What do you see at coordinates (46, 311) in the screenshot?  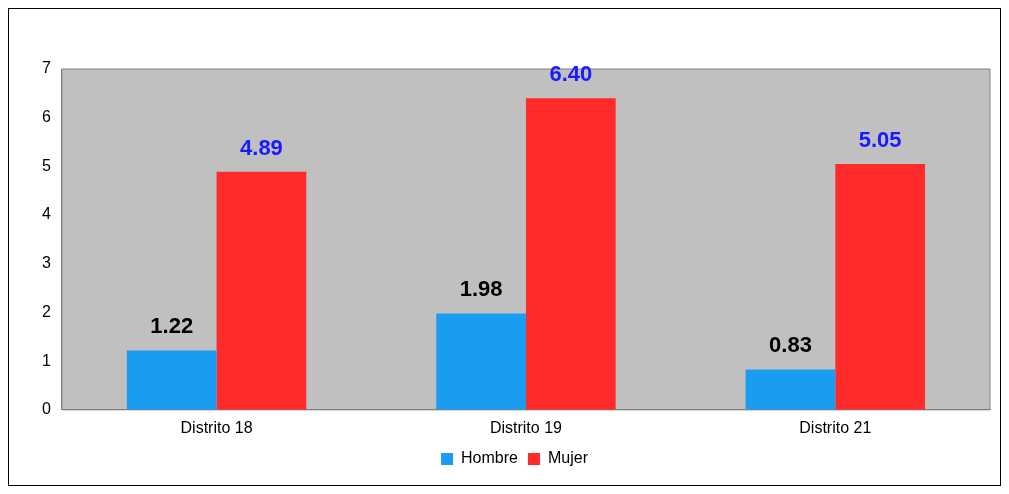 I see `y-tick-label: 2` at bounding box center [46, 311].